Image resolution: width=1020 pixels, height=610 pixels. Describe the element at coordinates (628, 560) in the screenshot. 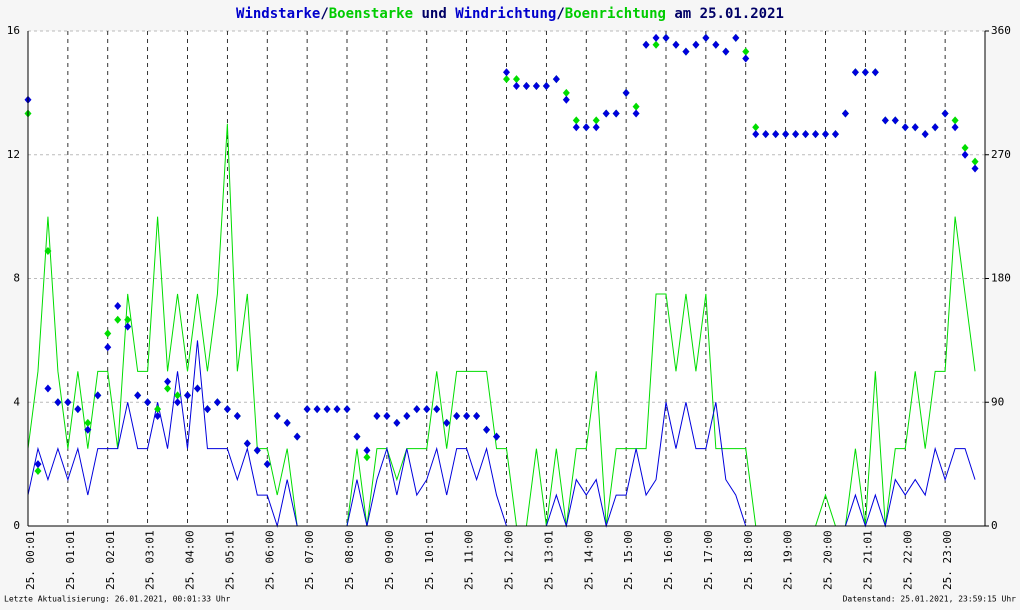

I see `x-tick-label: 25. 15:00` at that location.